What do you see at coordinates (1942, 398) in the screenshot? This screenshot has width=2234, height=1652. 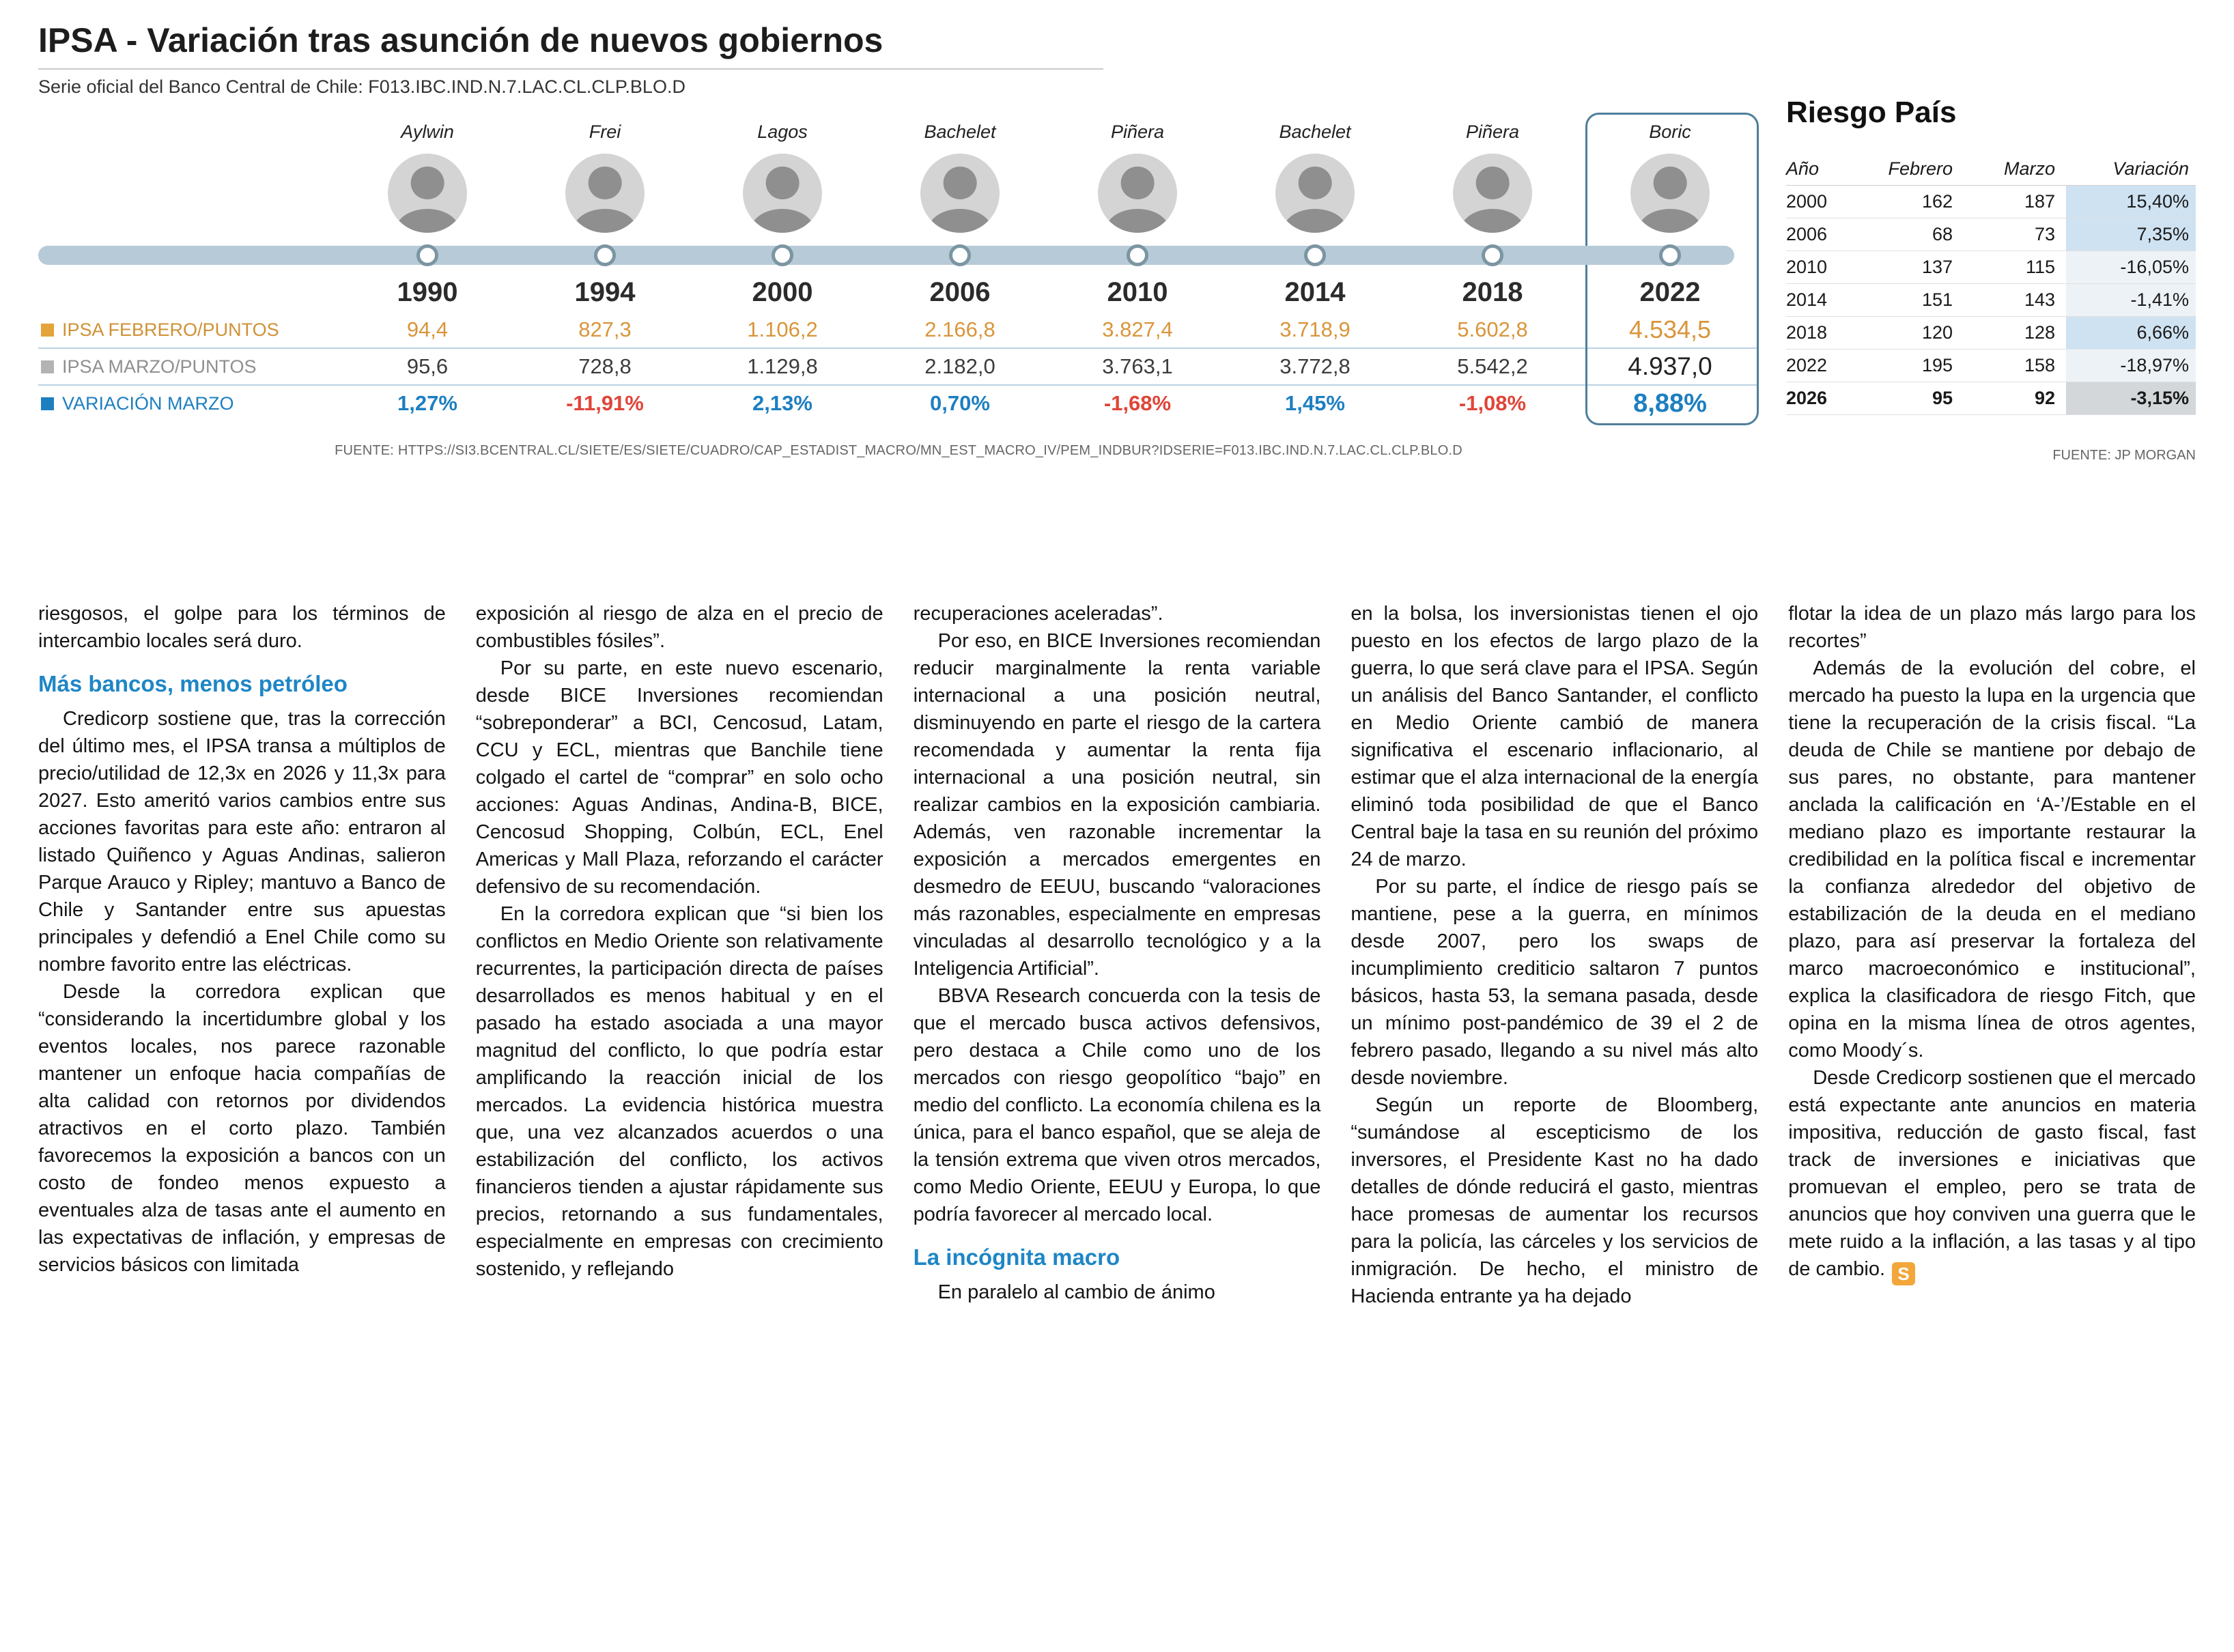 I see `riesgo-cell: 95` at bounding box center [1942, 398].